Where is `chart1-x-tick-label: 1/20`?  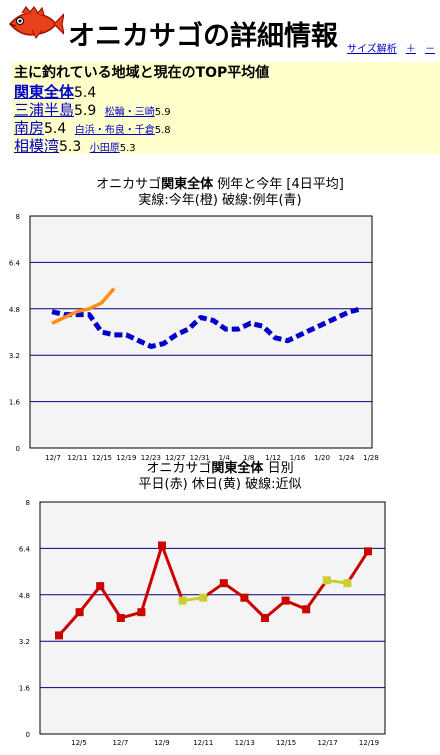
chart1-x-tick-label: 1/20 is located at coordinates (322, 458).